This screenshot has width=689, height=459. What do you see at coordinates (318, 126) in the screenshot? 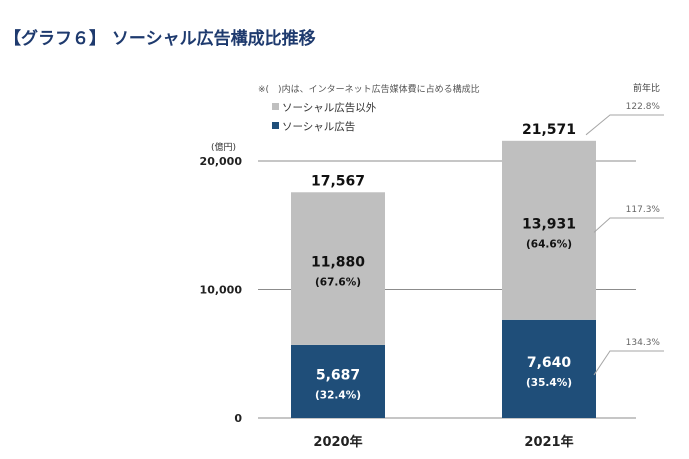
I see `legend-label: ソーシャル広告` at bounding box center [318, 126].